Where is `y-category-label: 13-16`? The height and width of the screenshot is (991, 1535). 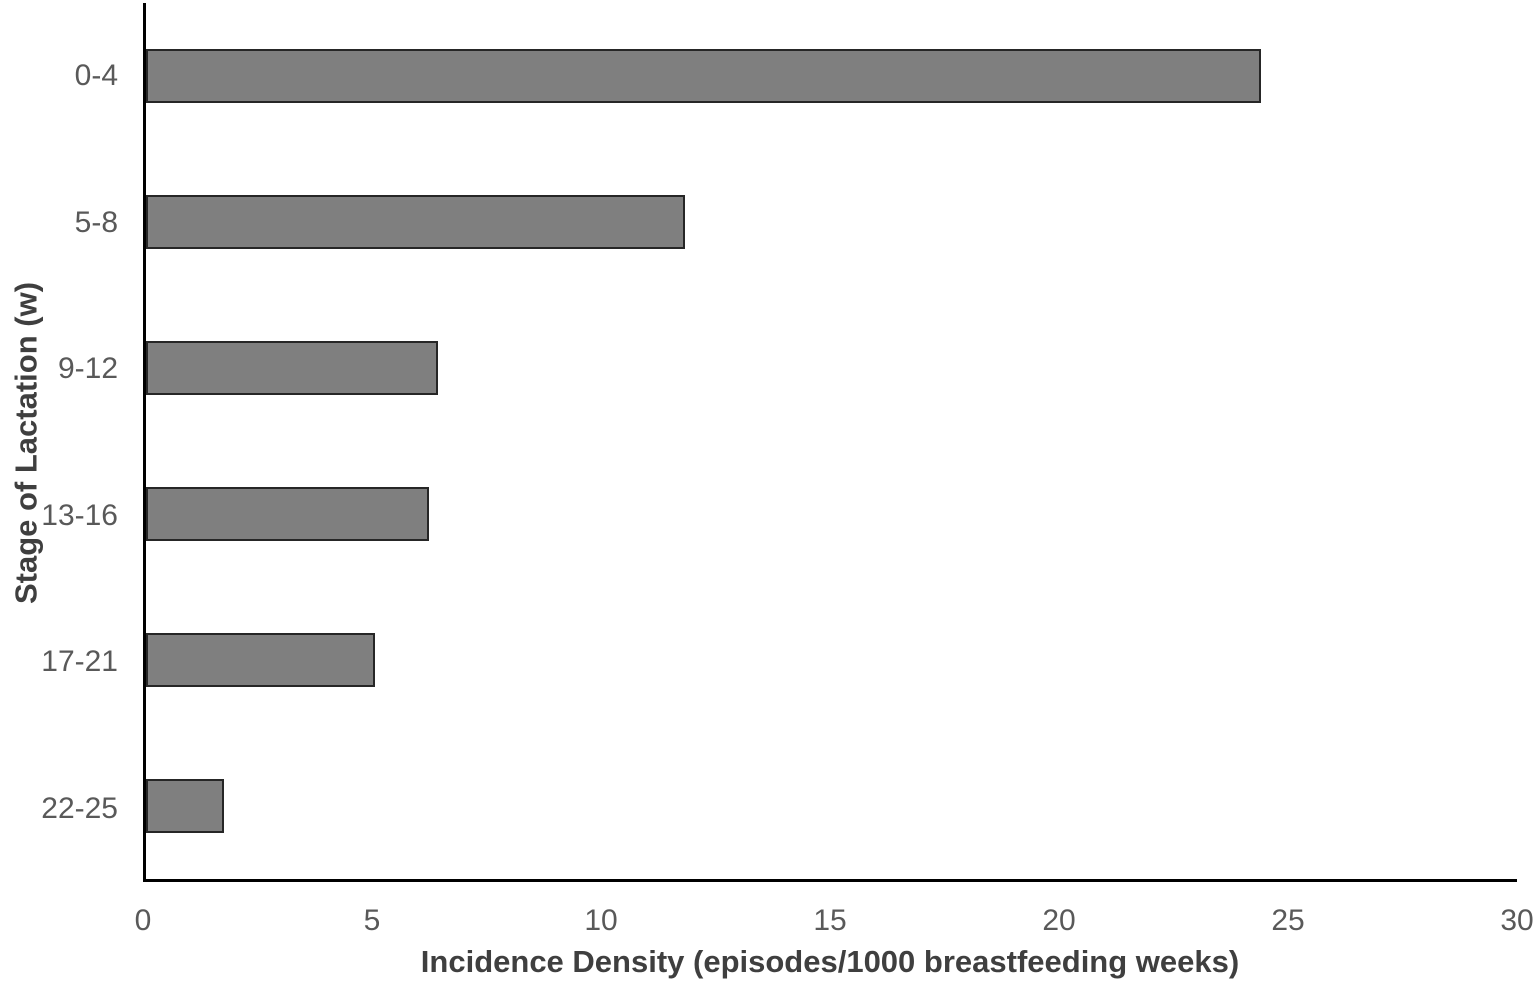 y-category-label: 13-16 is located at coordinates (79, 515).